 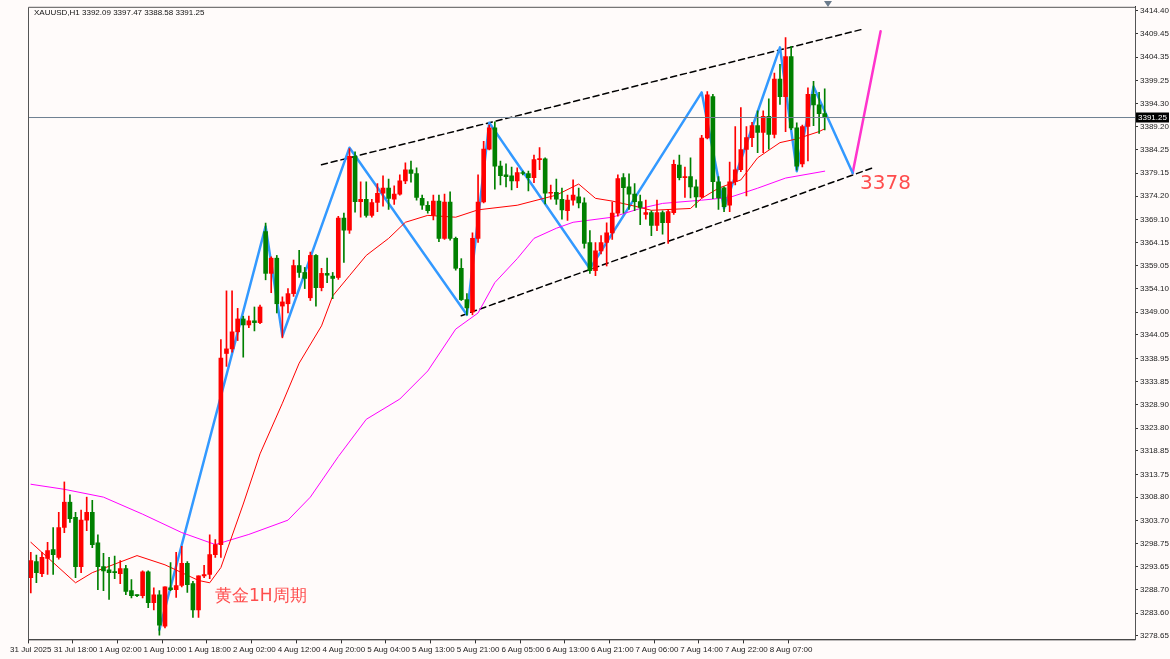 What do you see at coordinates (1155, 613) in the screenshot?
I see `y-tick-label: 3283.60` at bounding box center [1155, 613].